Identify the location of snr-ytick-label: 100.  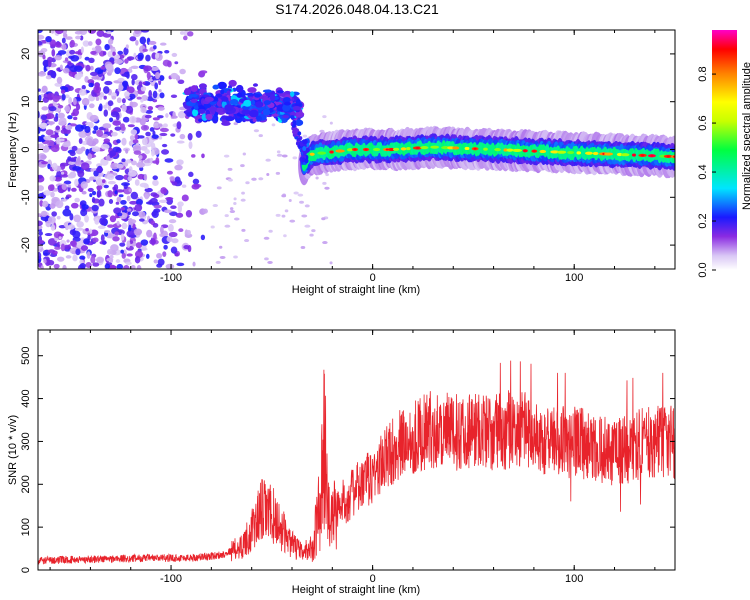
(26, 527).